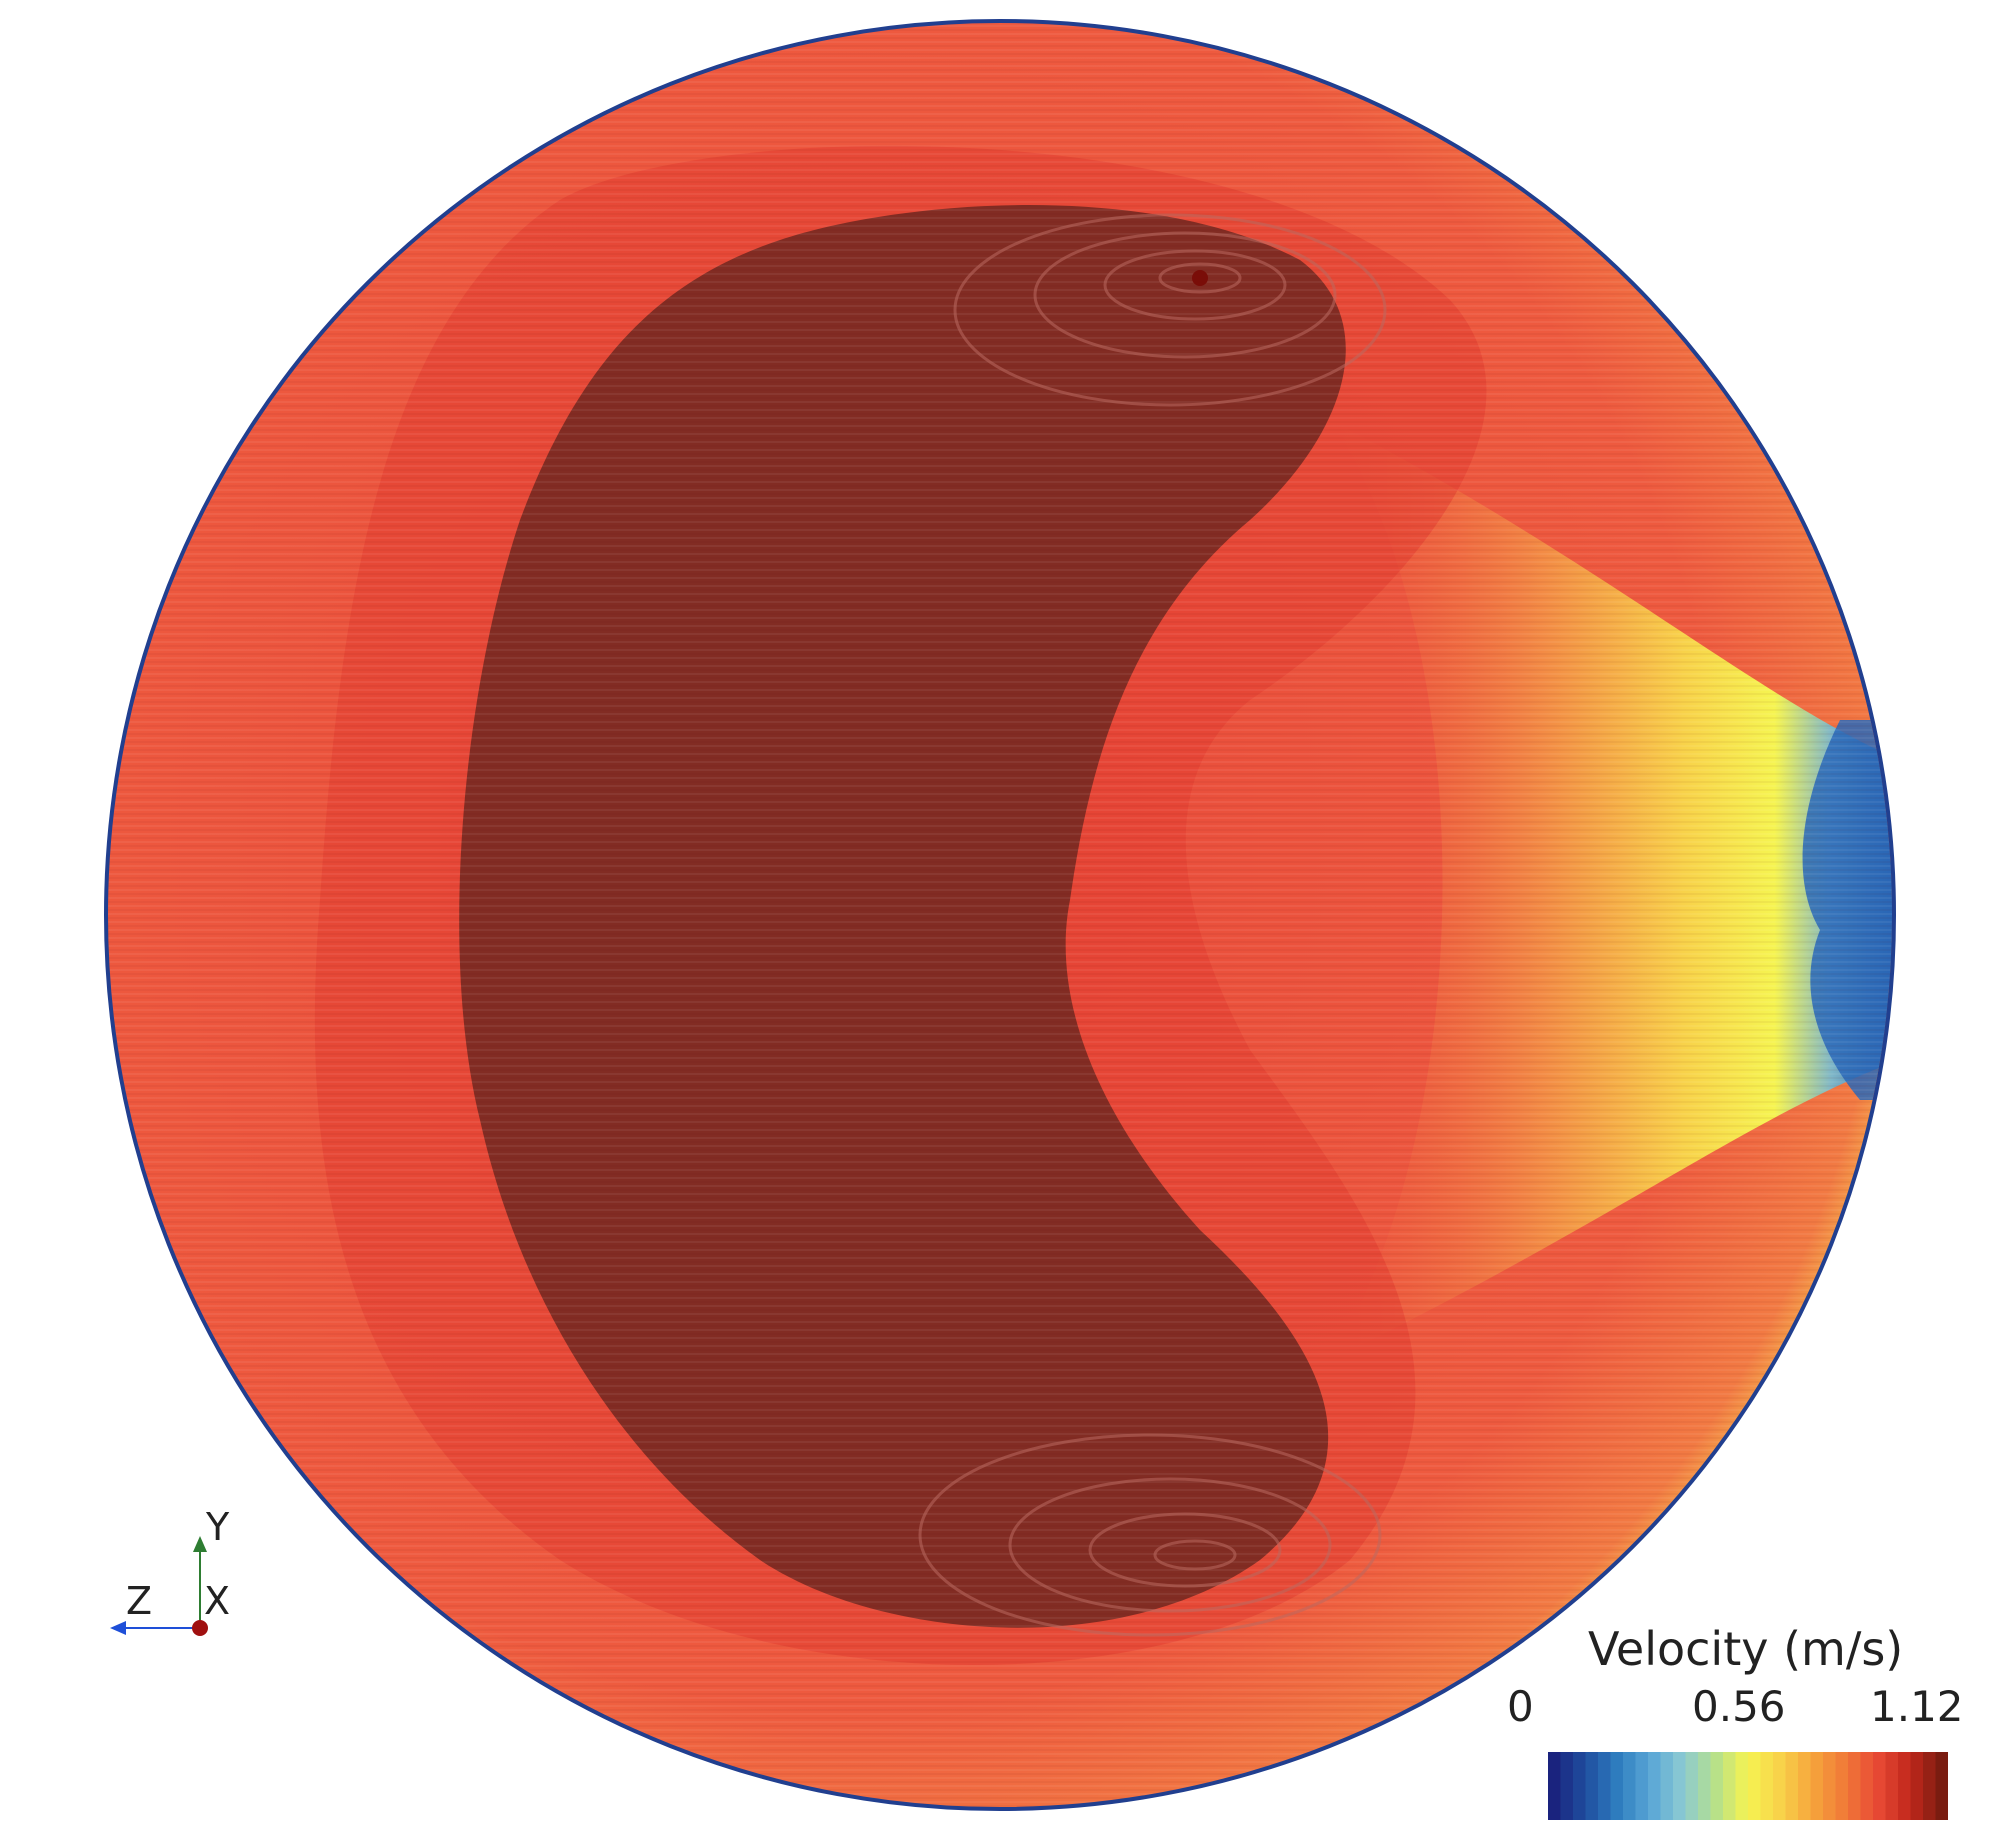 The height and width of the screenshot is (1830, 2000). What do you see at coordinates (1917, 1706) in the screenshot?
I see `legend-tick-max: 1.12` at bounding box center [1917, 1706].